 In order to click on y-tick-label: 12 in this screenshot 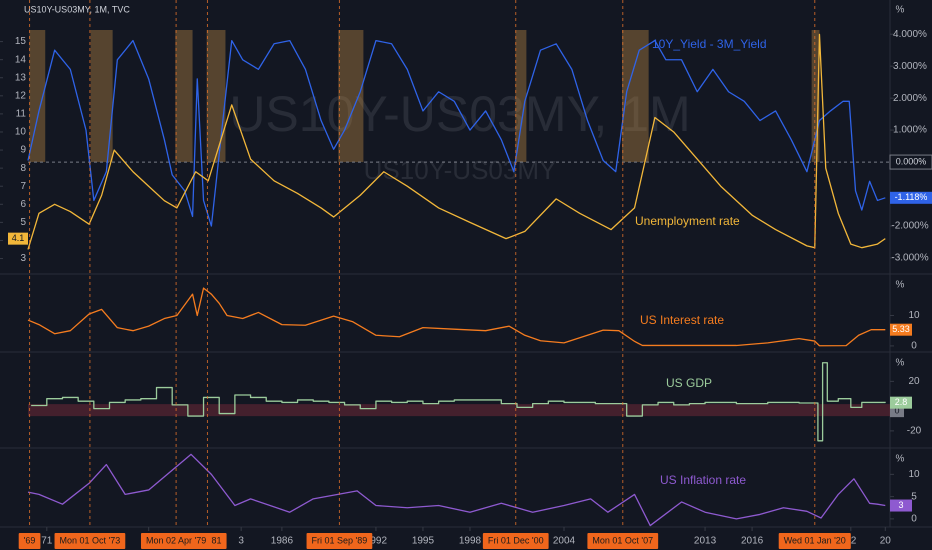, I will do `click(21, 95)`.